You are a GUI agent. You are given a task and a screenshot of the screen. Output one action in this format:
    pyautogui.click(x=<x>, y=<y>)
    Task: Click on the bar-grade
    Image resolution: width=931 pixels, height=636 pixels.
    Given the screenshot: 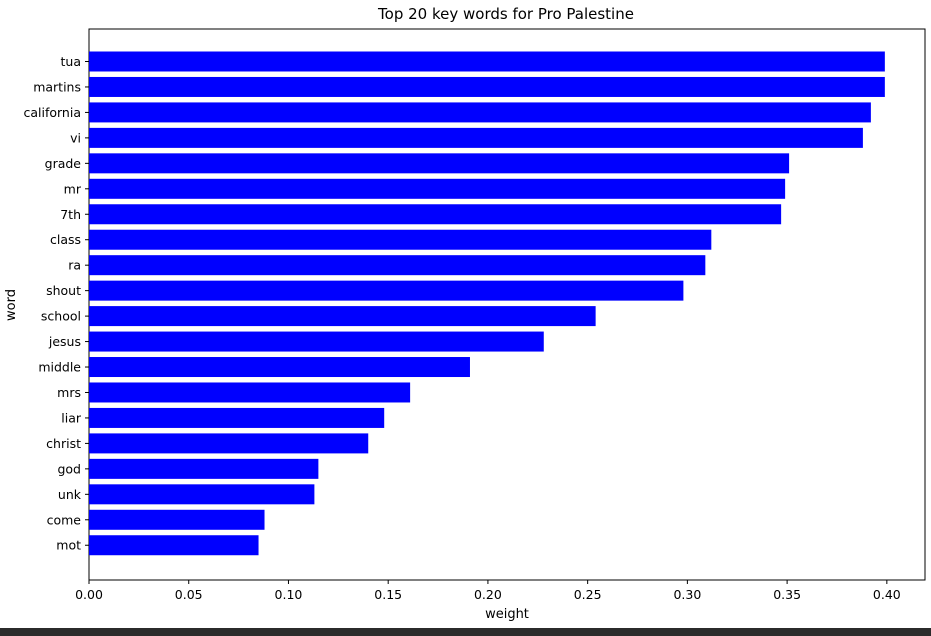 What is the action you would take?
    pyautogui.click(x=439, y=163)
    